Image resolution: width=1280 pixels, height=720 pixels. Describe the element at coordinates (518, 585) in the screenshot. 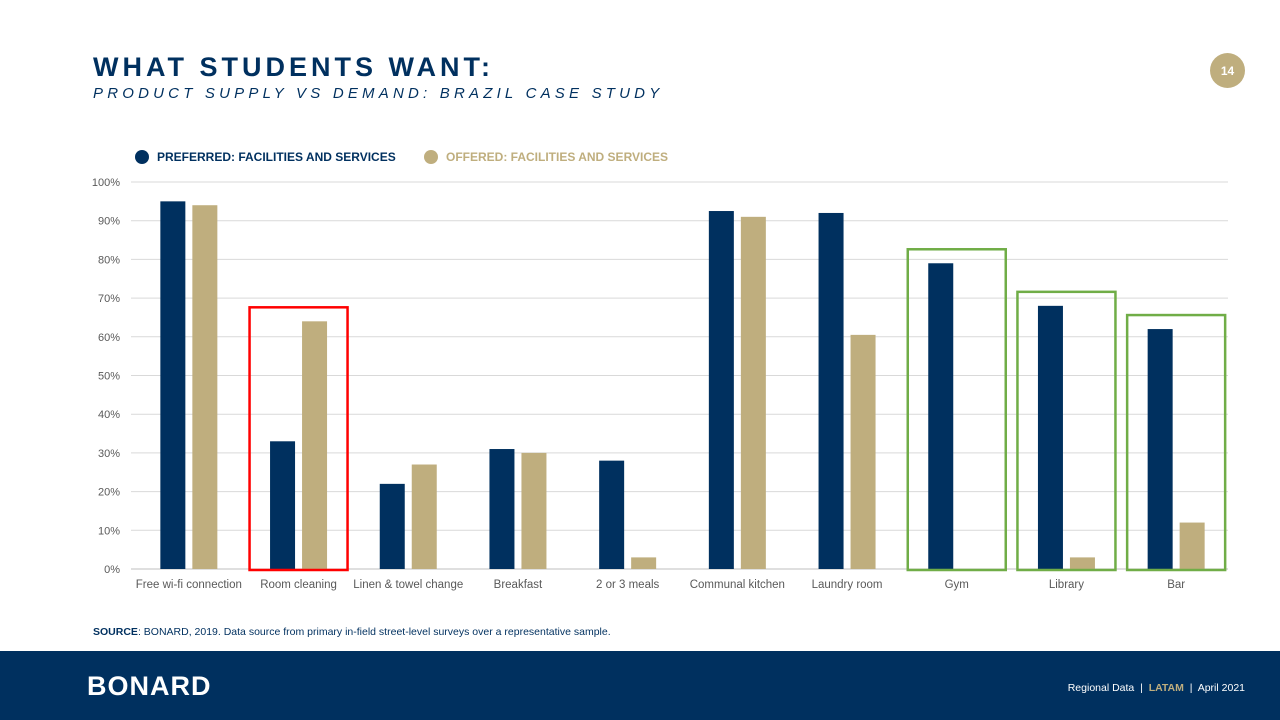

I see `x-tick-label: Breakfast` at that location.